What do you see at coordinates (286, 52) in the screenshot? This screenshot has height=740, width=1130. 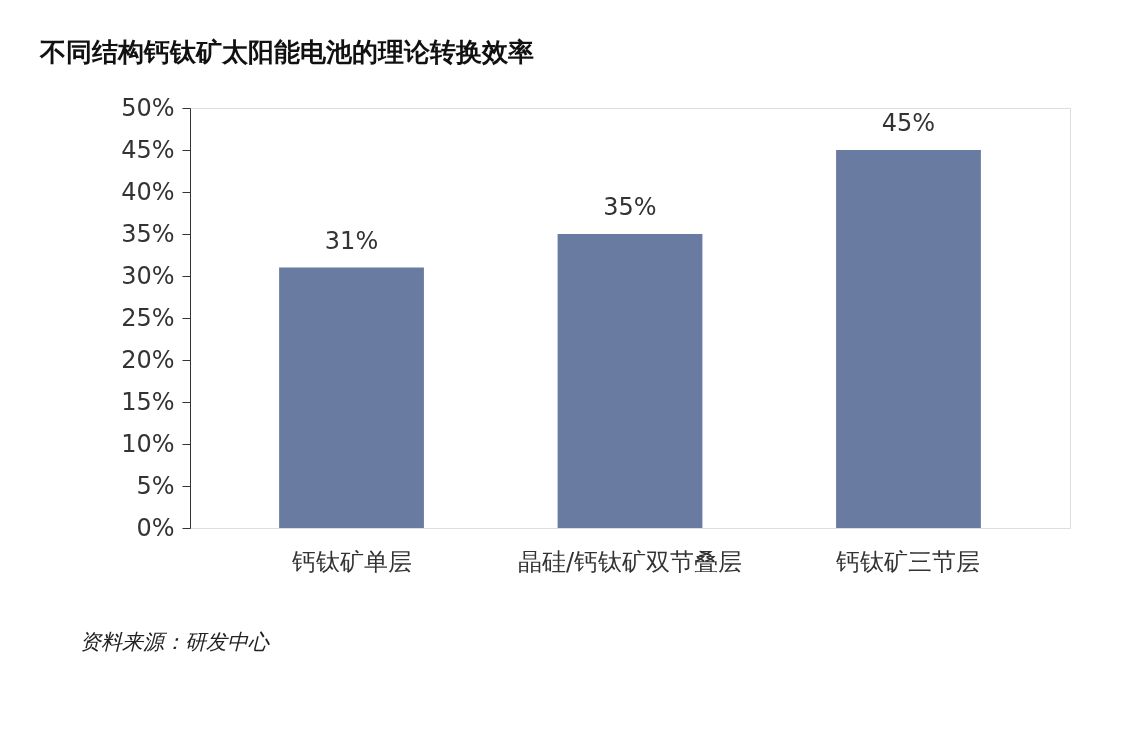 I see `chart-title: 不同结构钙钛矿太阳能电池的理论转换效率` at bounding box center [286, 52].